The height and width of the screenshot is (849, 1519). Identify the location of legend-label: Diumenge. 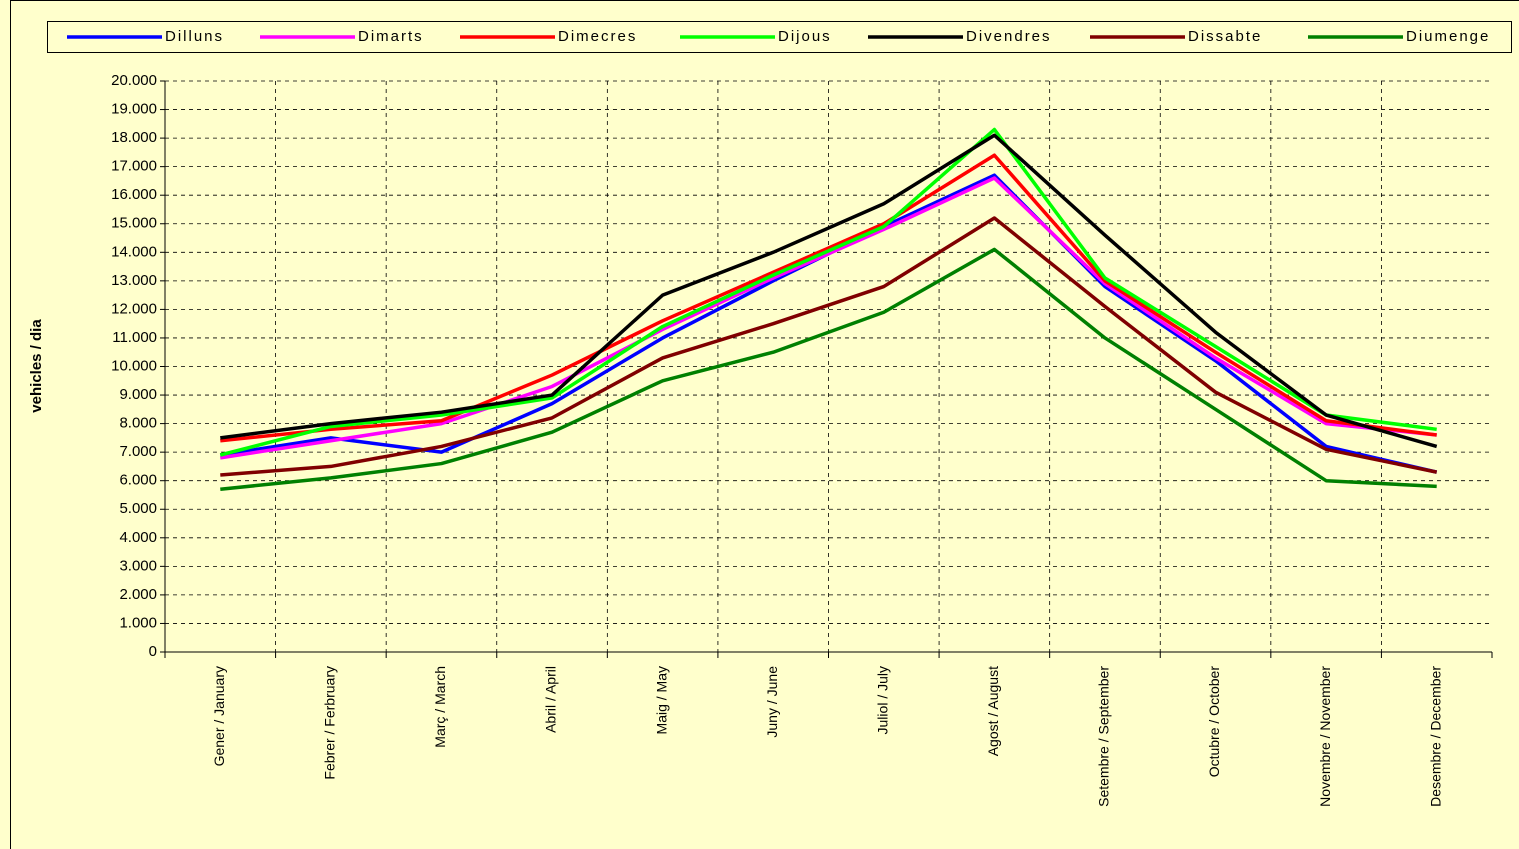
(1448, 36).